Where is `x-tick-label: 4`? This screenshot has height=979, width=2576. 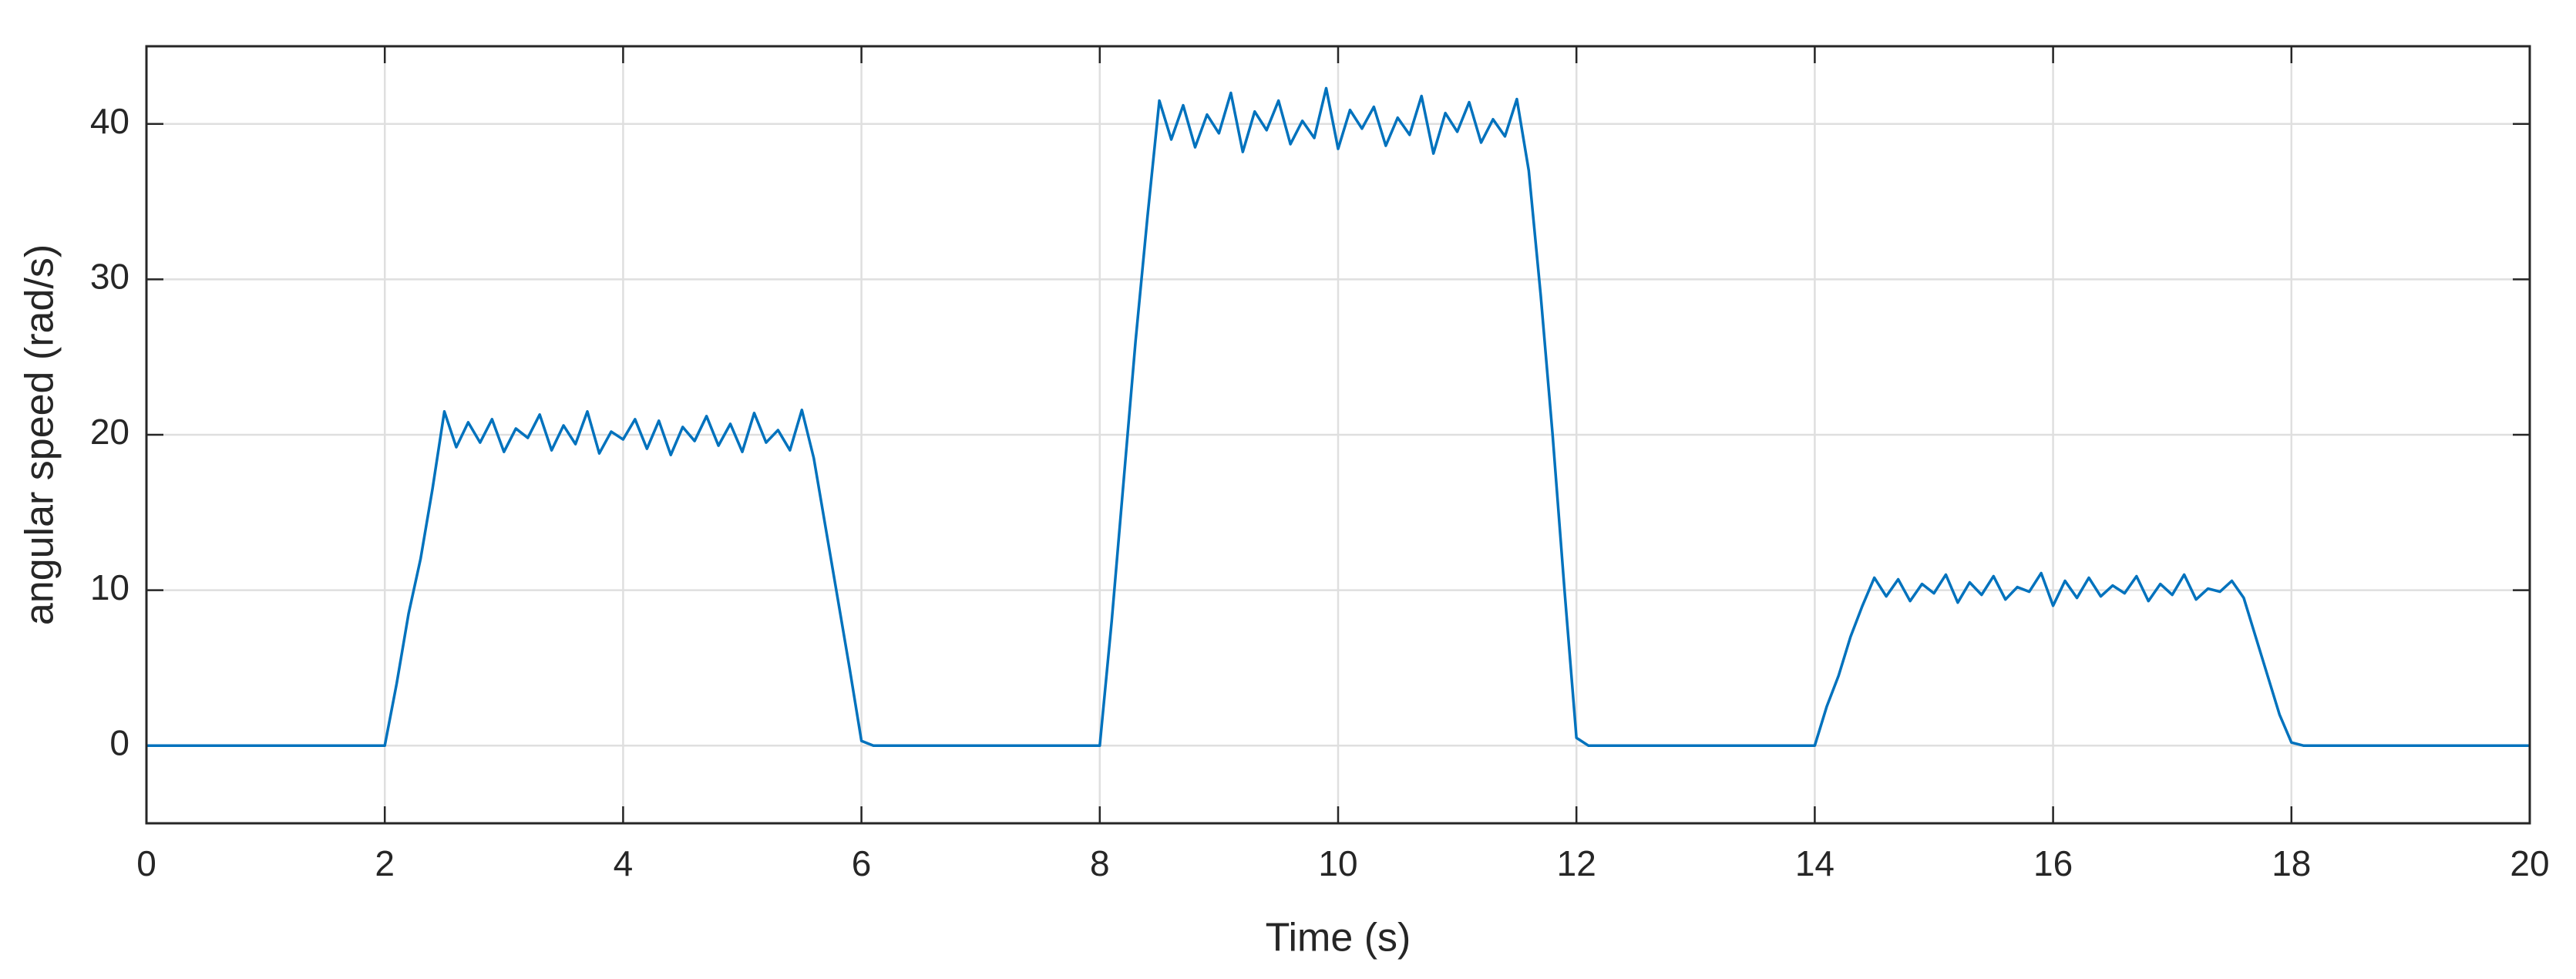
x-tick-label: 4 is located at coordinates (624, 863).